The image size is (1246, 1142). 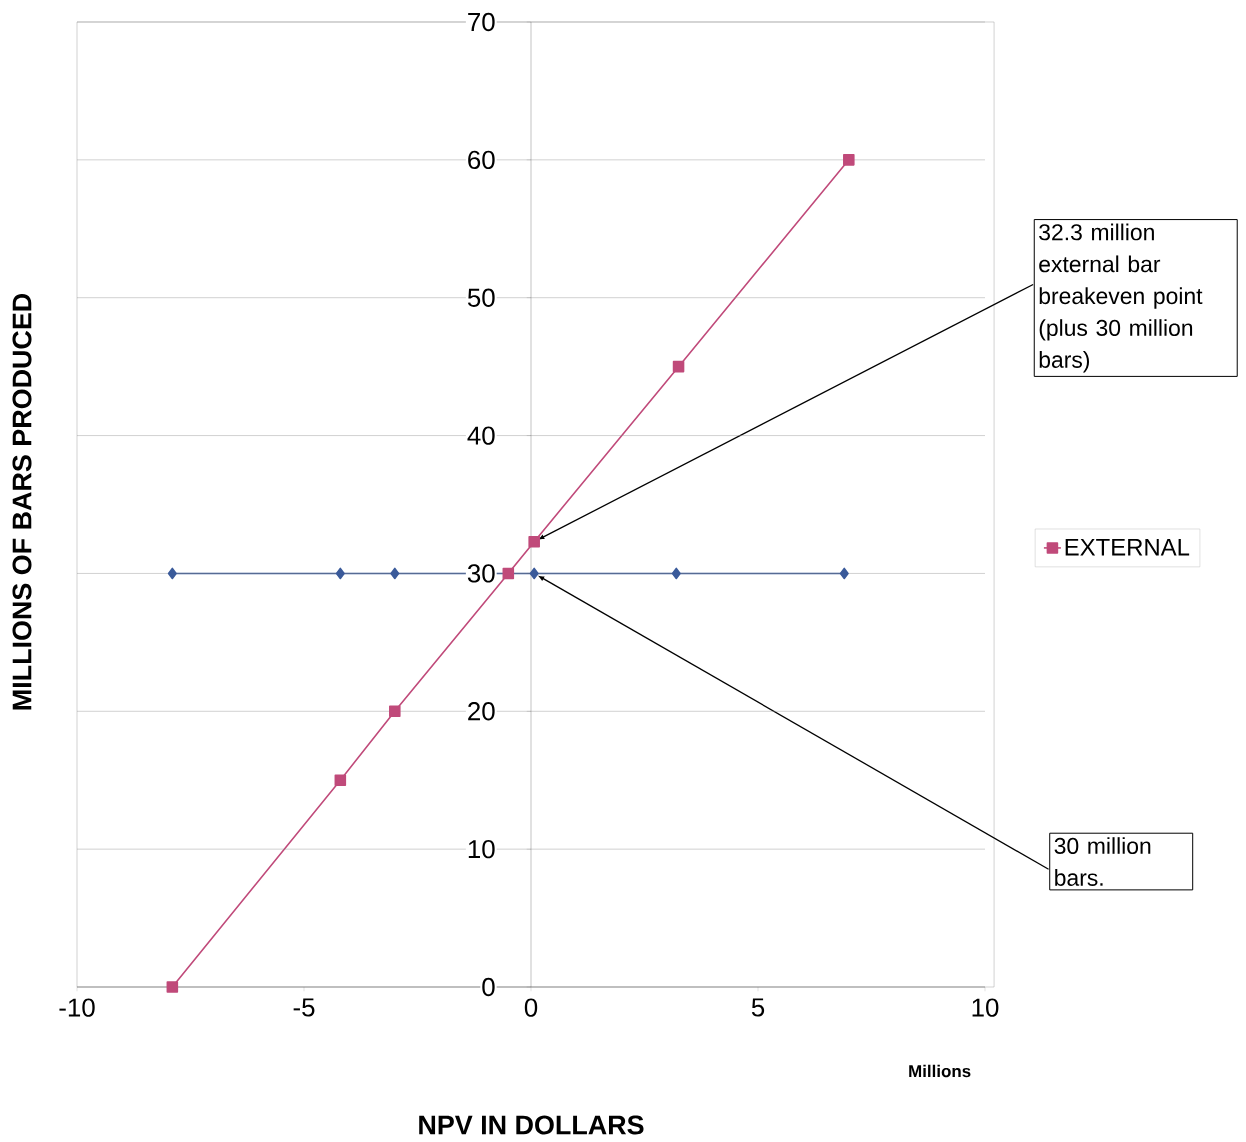 I want to click on x-axis-title: NPV IN DOLLARS, so click(x=531, y=1125).